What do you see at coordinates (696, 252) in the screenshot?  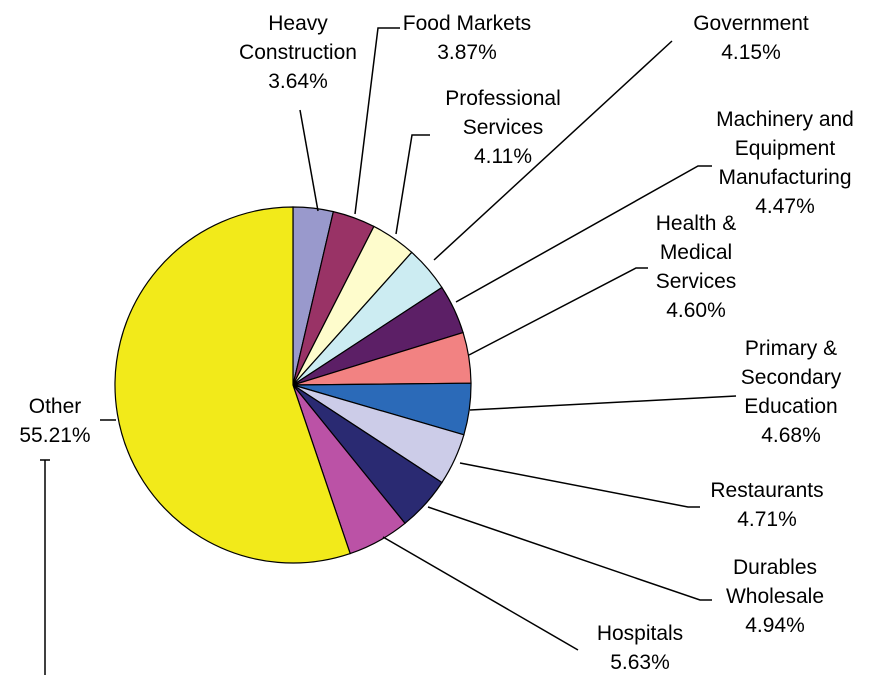 I see `slice-category-label: Medical` at bounding box center [696, 252].